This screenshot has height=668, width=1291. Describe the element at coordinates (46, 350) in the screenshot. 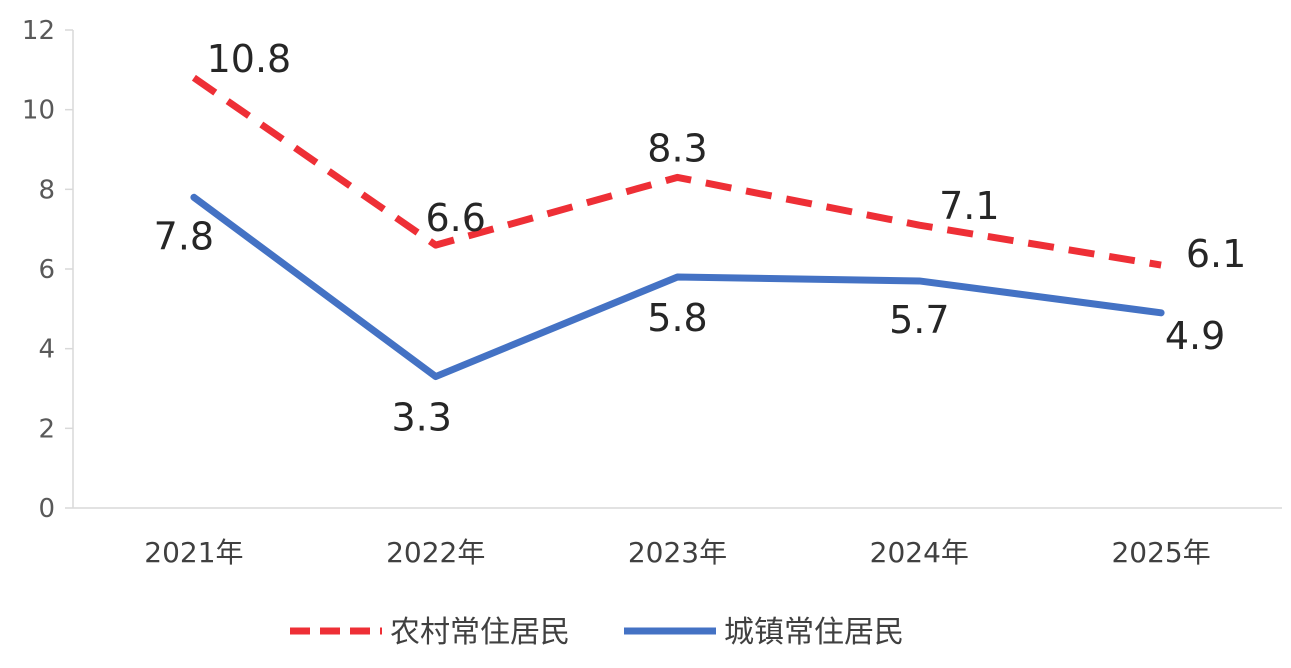

I see `y-tick-label: 4` at that location.